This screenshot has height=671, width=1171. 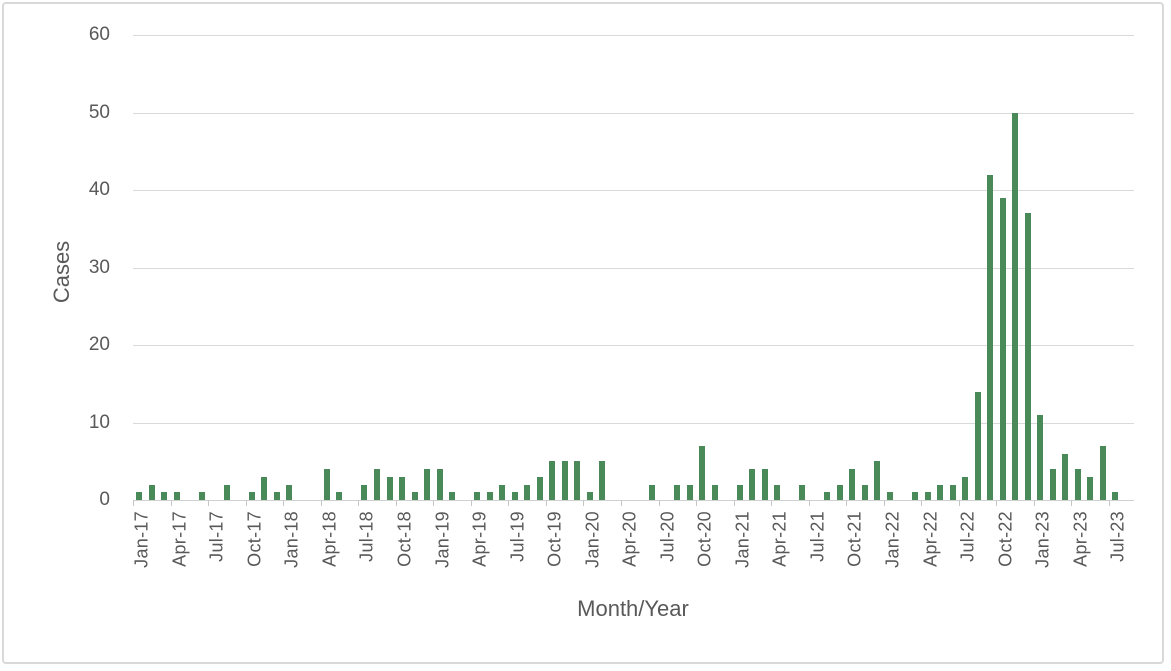 I want to click on x-tick-label-Jan-20: Jan-20, so click(x=592, y=539).